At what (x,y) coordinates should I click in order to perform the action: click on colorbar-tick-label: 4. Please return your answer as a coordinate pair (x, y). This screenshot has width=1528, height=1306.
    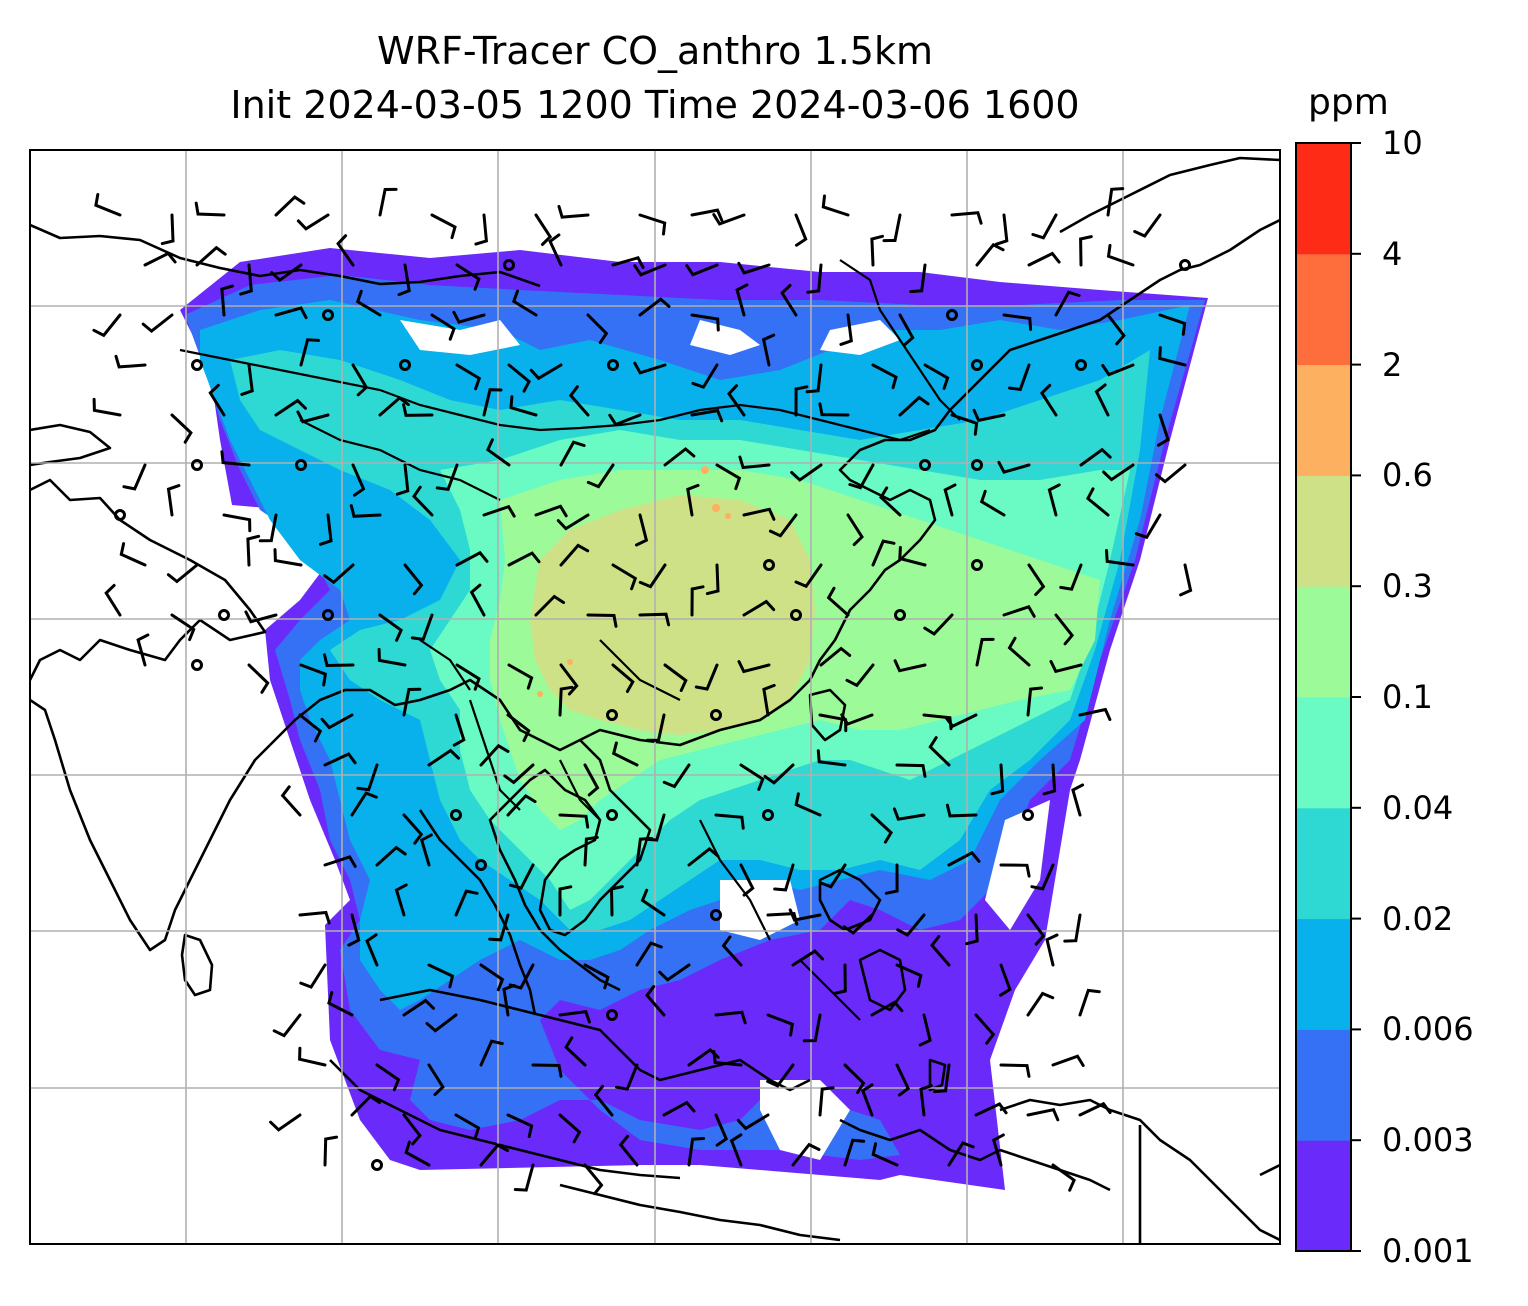
    Looking at the image, I should click on (1392, 253).